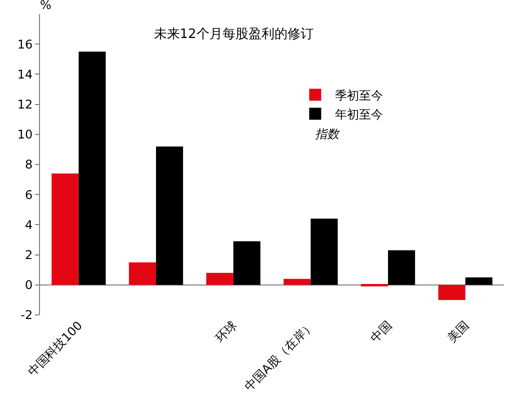 The height and width of the screenshot is (410, 519). I want to click on annotation: 指数, so click(328, 134).